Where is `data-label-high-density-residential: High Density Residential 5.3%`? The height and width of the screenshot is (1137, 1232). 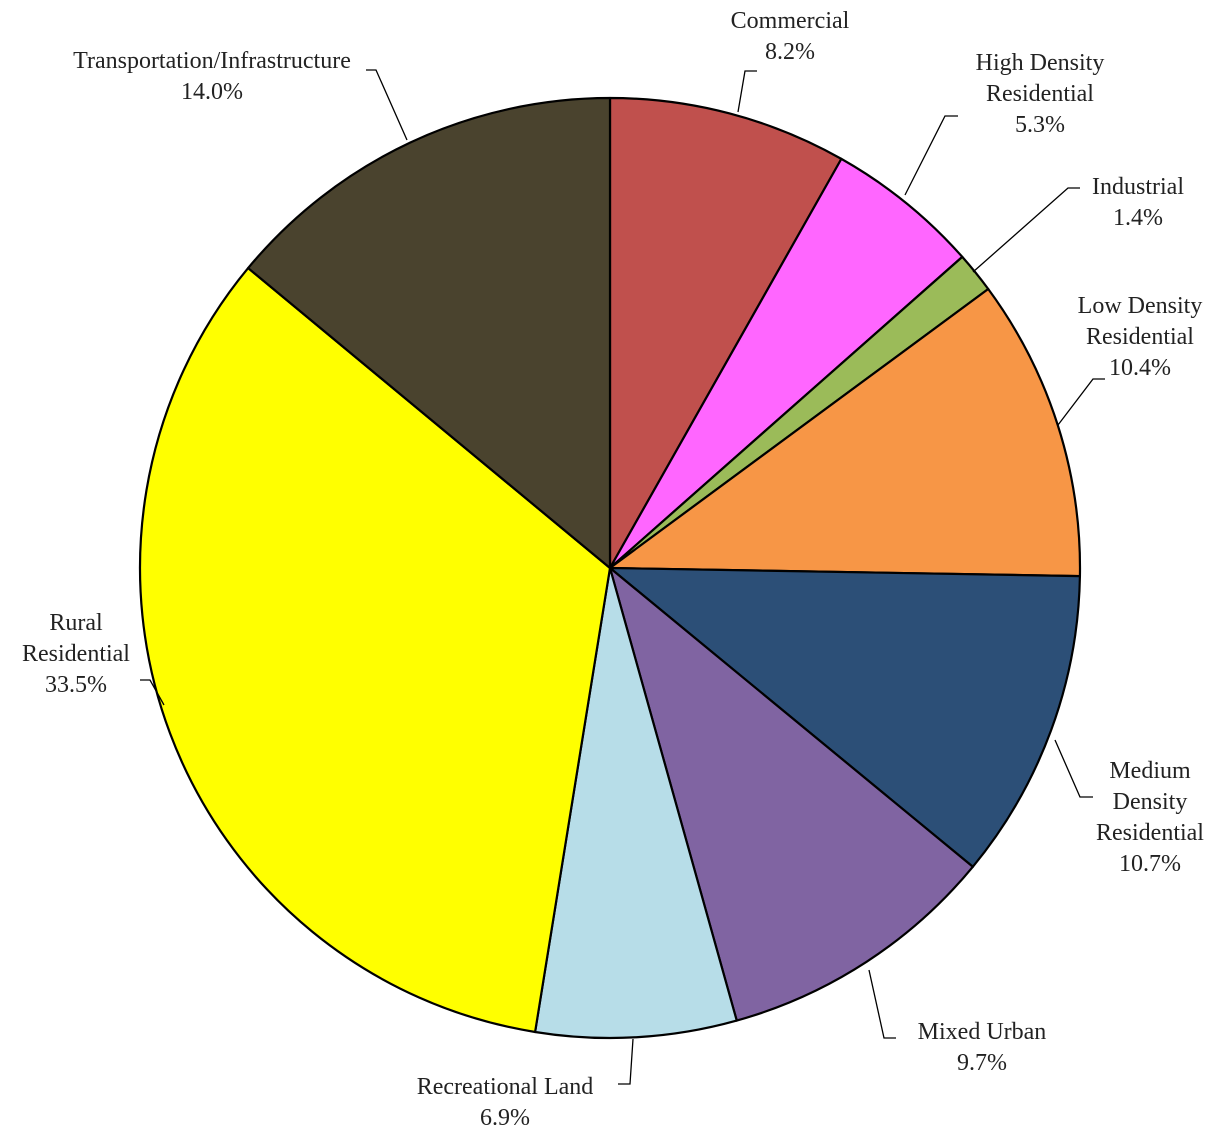
data-label-high-density-residential: High Density Residential 5.3% is located at coordinates (1040, 94).